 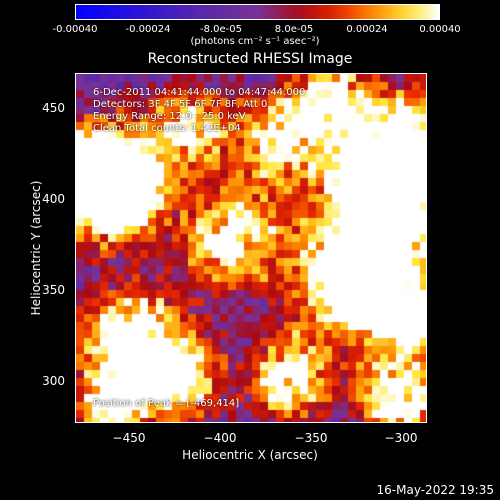 What do you see at coordinates (257, 12) in the screenshot?
I see `colorbar` at bounding box center [257, 12].